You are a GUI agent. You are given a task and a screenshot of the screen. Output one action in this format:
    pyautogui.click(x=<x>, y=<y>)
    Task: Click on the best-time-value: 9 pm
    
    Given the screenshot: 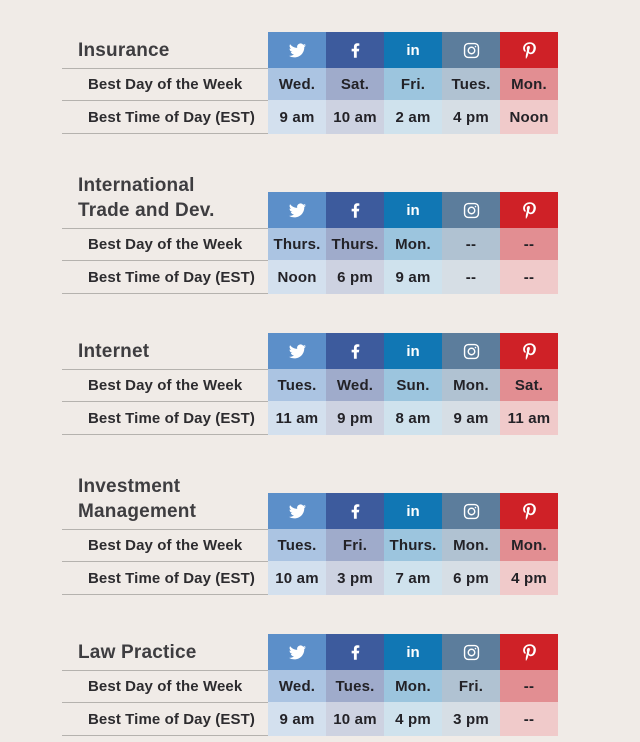 What is the action you would take?
    pyautogui.click(x=355, y=418)
    